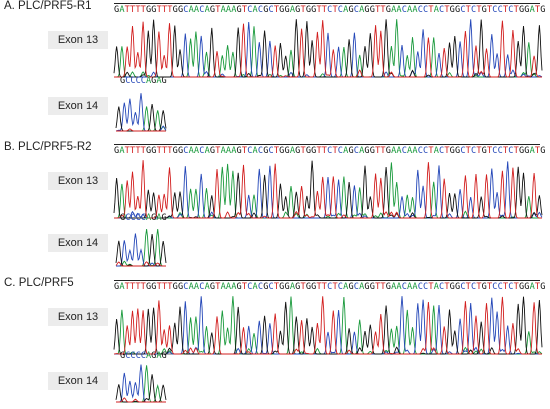  I want to click on trace-t, so click(140, 264).